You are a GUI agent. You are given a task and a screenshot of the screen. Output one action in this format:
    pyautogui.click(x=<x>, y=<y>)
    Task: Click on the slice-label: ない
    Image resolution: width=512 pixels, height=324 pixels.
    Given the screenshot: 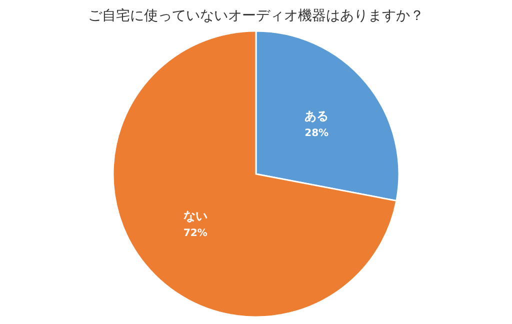 What is the action you would take?
    pyautogui.click(x=195, y=216)
    